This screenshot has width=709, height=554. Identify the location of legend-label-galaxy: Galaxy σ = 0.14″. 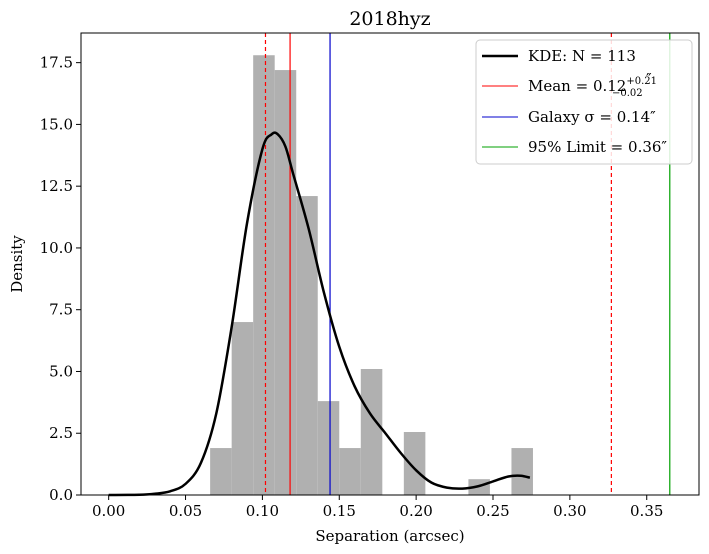
(592, 117).